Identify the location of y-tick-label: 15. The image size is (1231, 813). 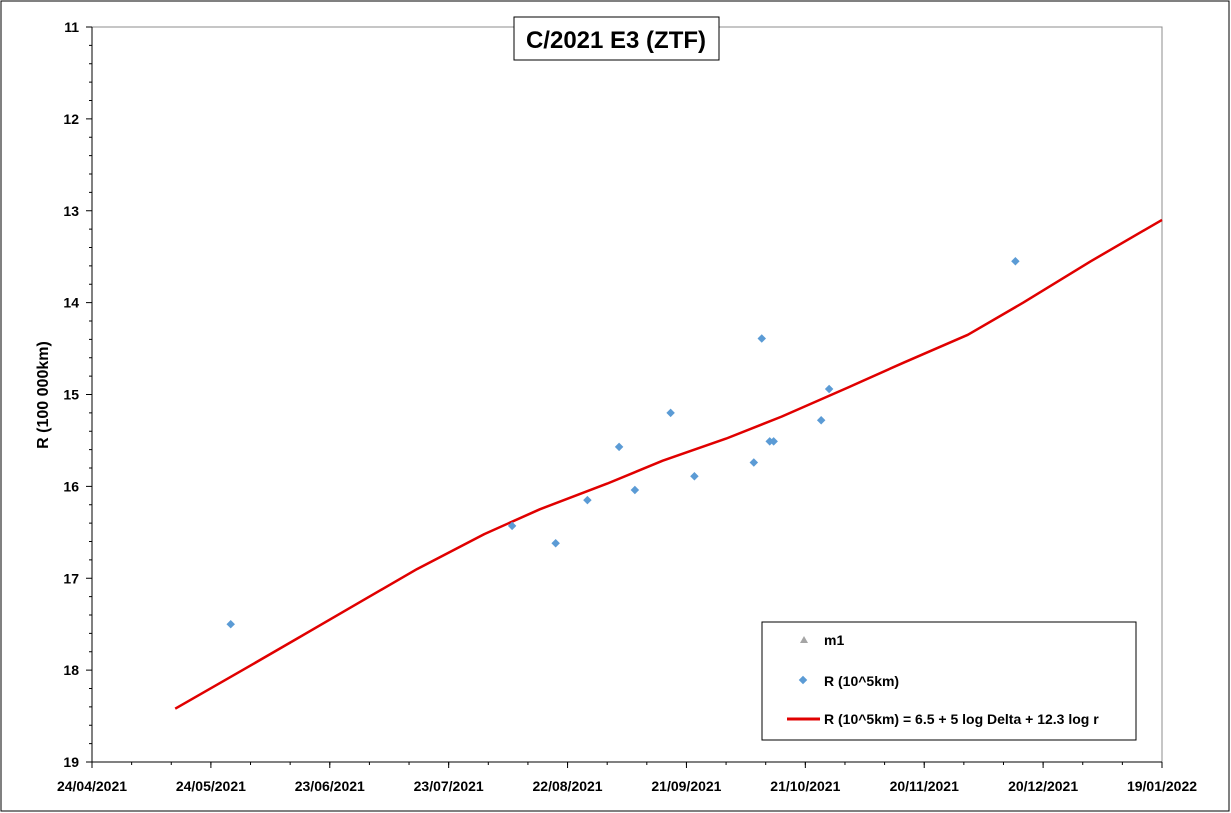
(71, 395).